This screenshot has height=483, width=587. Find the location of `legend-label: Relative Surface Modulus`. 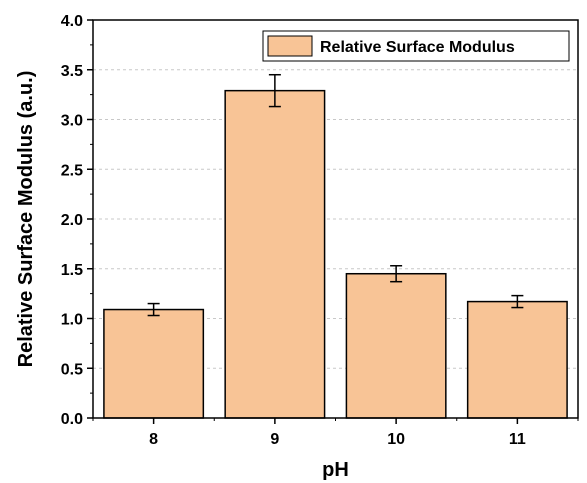

legend-label: Relative Surface Modulus is located at coordinates (417, 47).